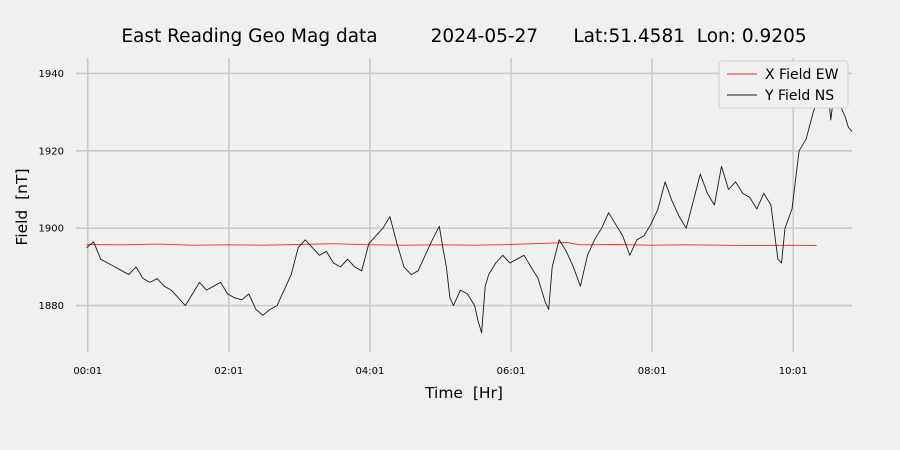  I want to click on y-tick-label-3: 1940, so click(51, 74).